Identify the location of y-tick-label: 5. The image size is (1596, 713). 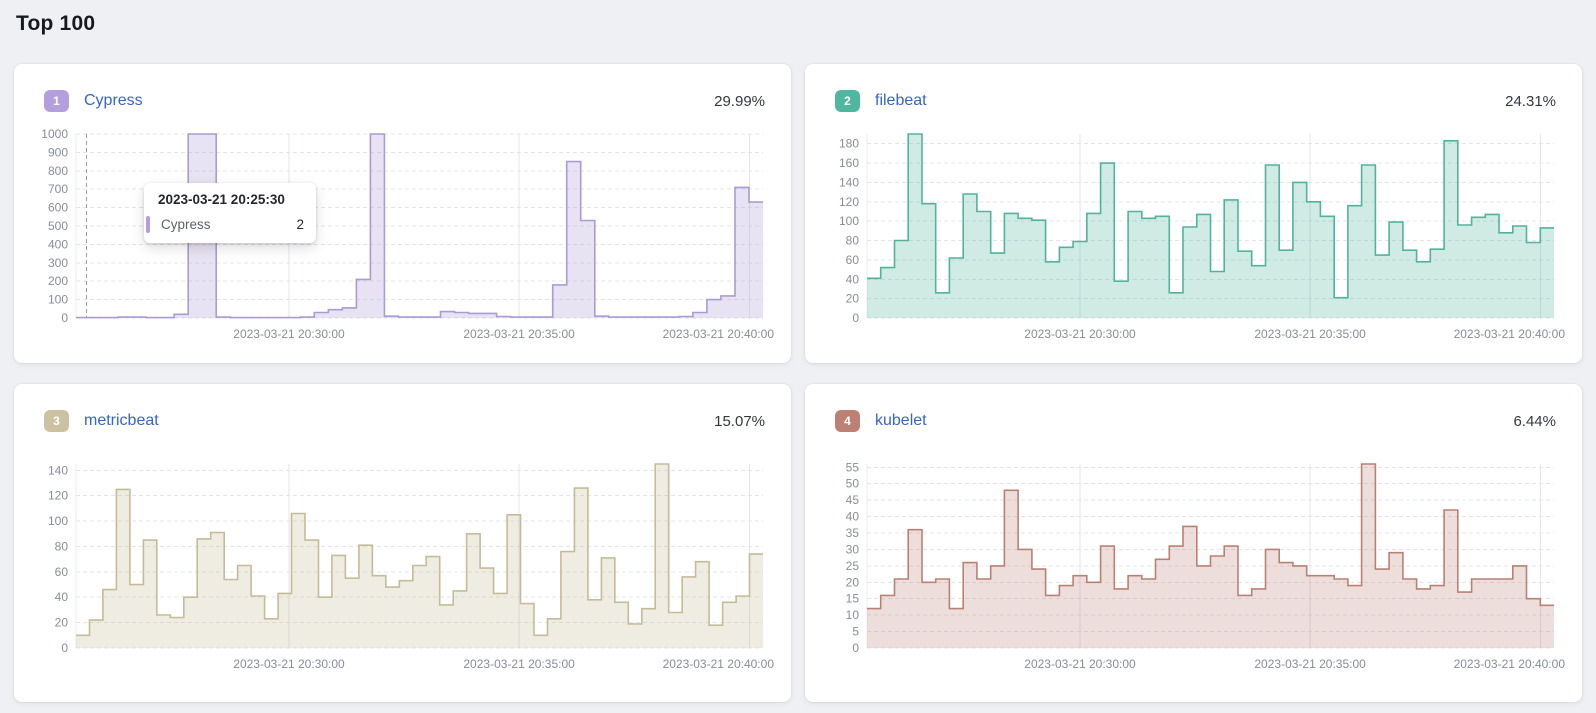
(855, 632).